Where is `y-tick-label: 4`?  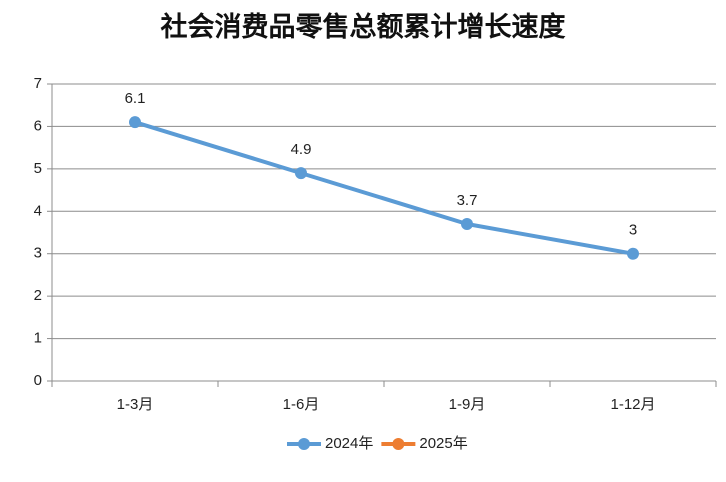 y-tick-label: 4 is located at coordinates (38, 210).